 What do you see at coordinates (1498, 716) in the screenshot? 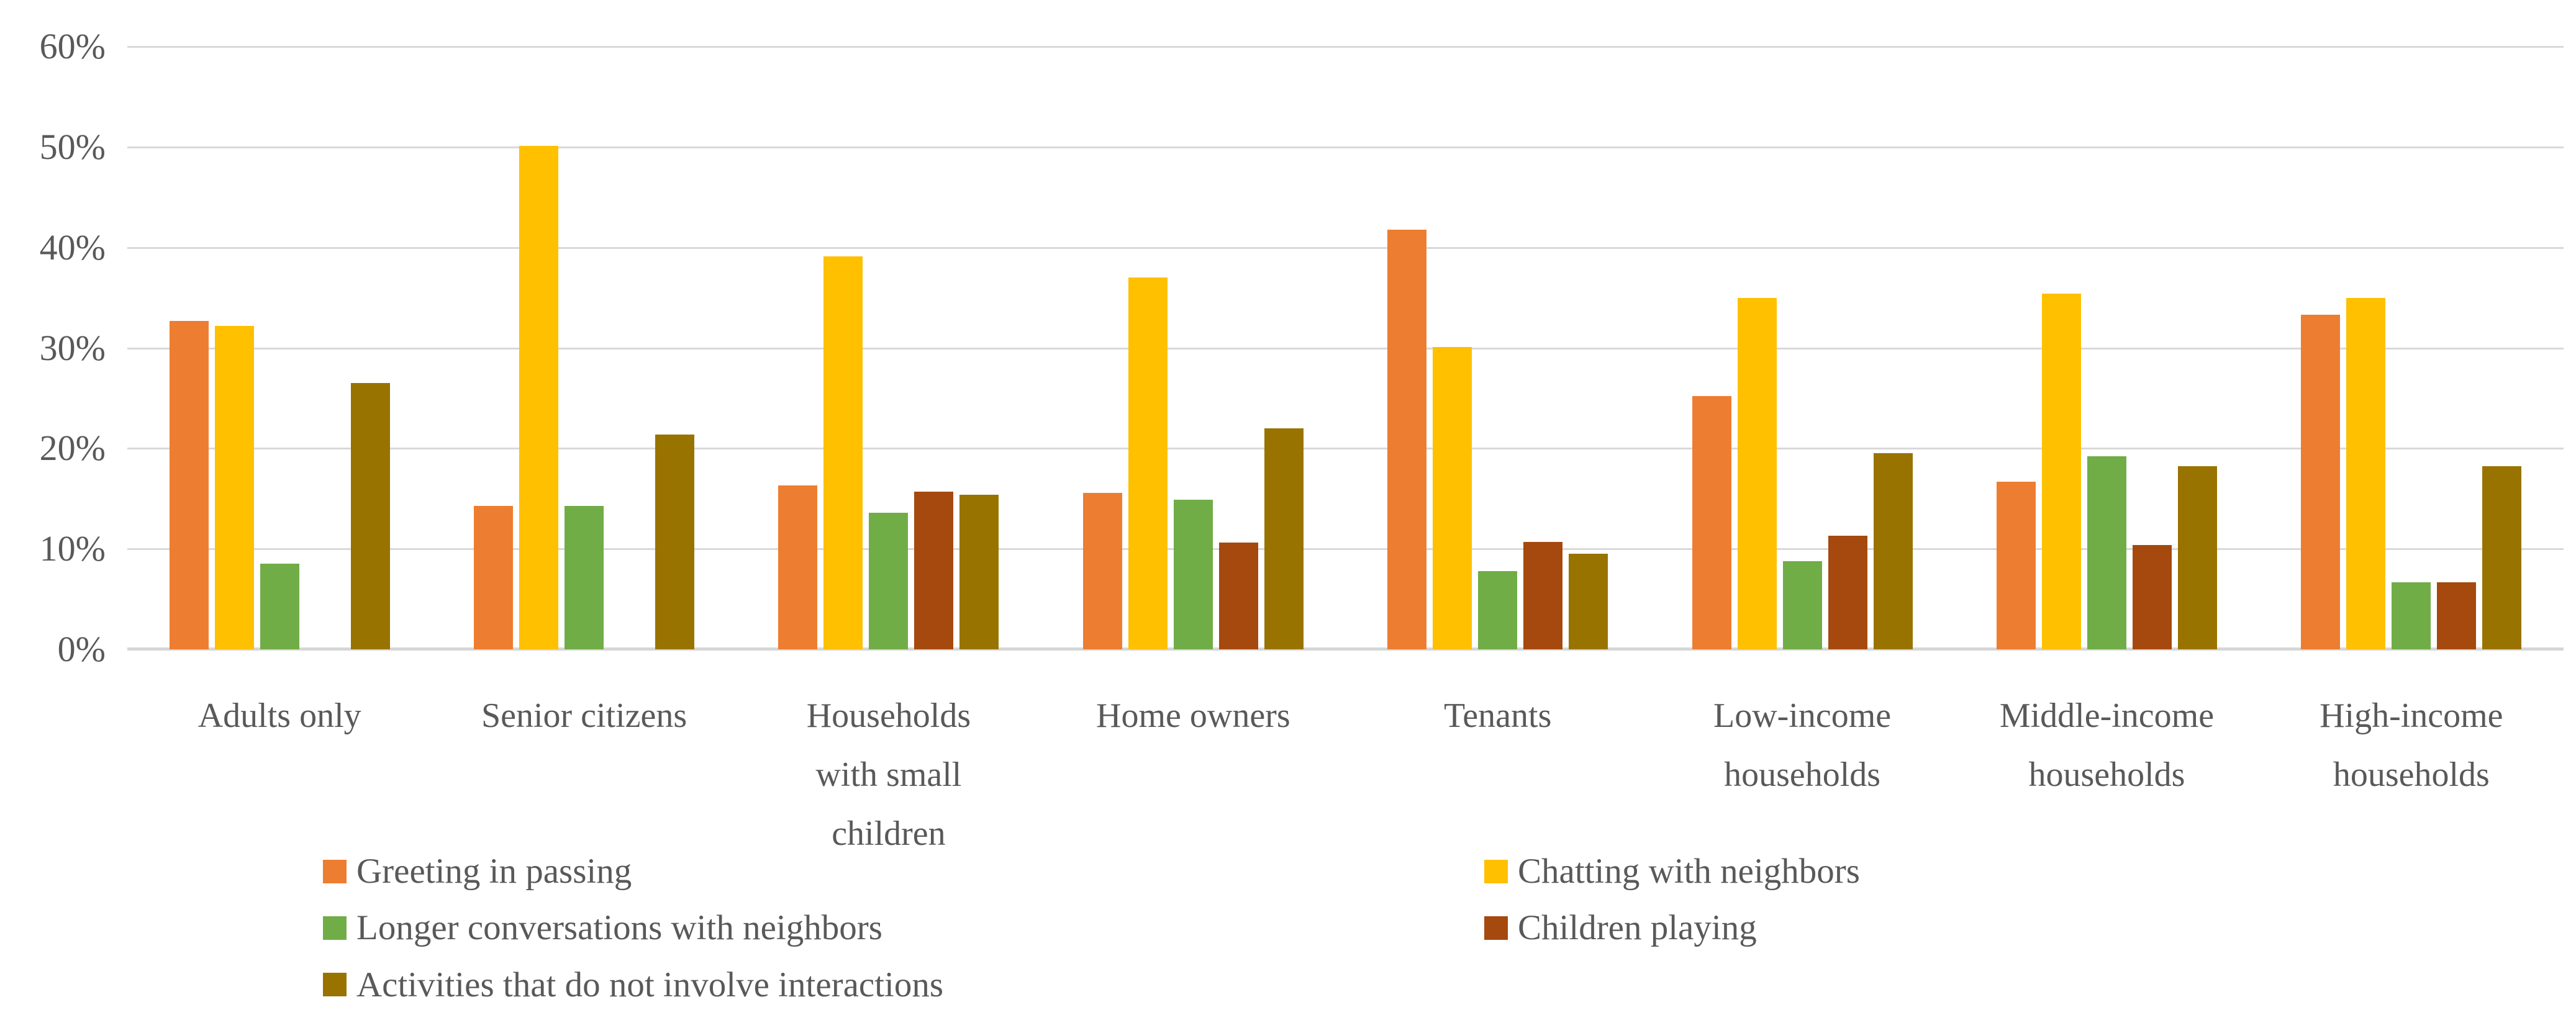
I see `x-category-label: Tenants` at bounding box center [1498, 716].